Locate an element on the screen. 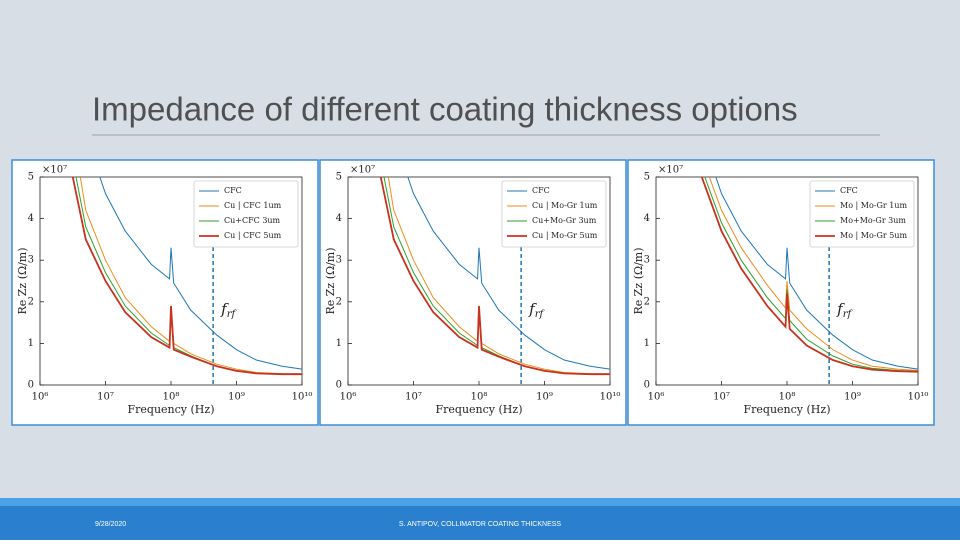 Image resolution: width=960 pixels, height=544 pixels. legend-label: Mo+Mo-Gr 3um is located at coordinates (873, 220).